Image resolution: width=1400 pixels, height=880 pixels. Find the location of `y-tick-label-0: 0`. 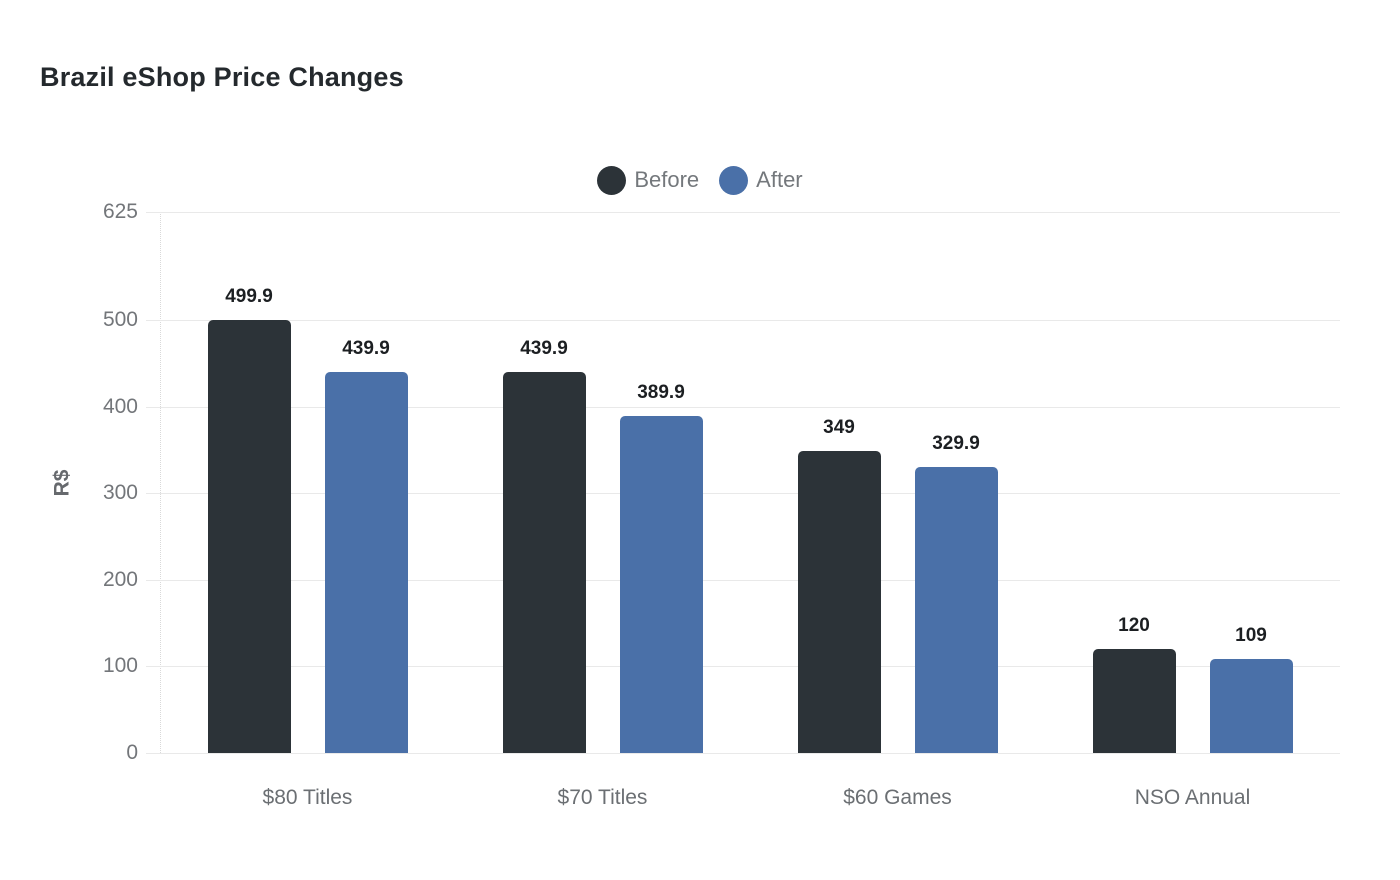

y-tick-label-0: 0 is located at coordinates (132, 752).